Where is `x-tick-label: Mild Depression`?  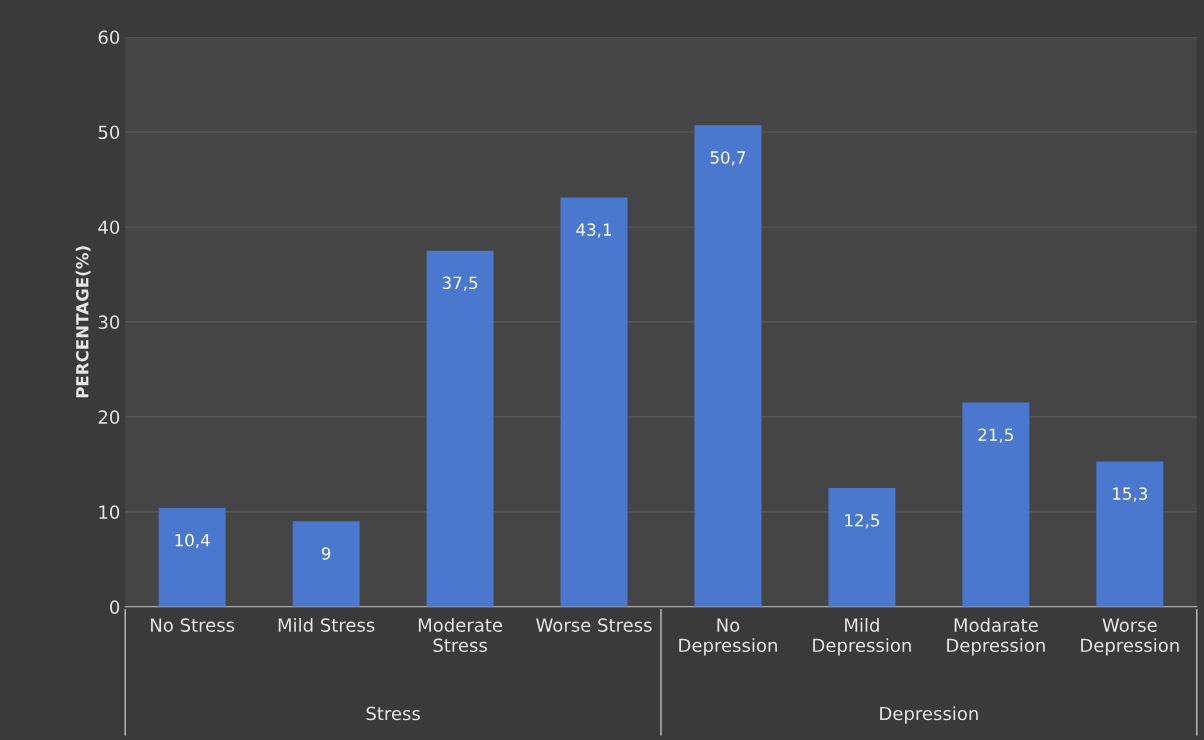 x-tick-label: Mild Depression is located at coordinates (862, 636).